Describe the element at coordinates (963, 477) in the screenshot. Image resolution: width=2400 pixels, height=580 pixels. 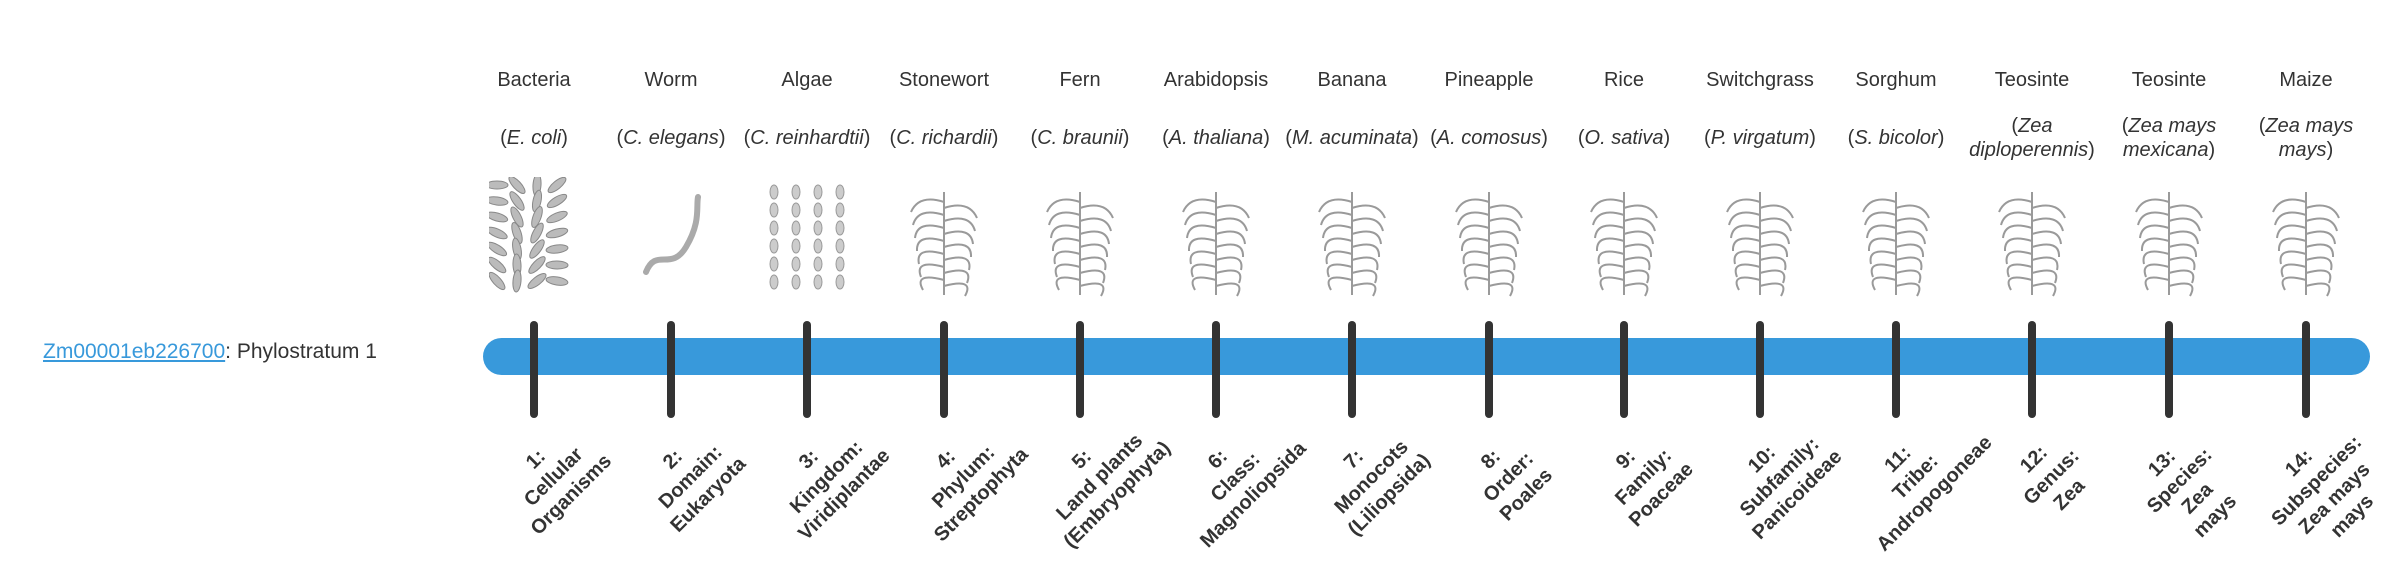
I see `stratum-rank-label: 4: Phylum: Streptophyta` at that location.